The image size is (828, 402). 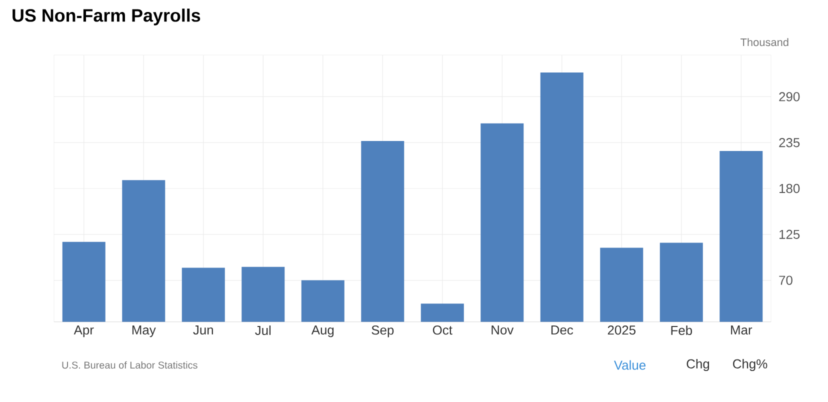 I want to click on y-tick-label: 70, so click(x=785, y=280).